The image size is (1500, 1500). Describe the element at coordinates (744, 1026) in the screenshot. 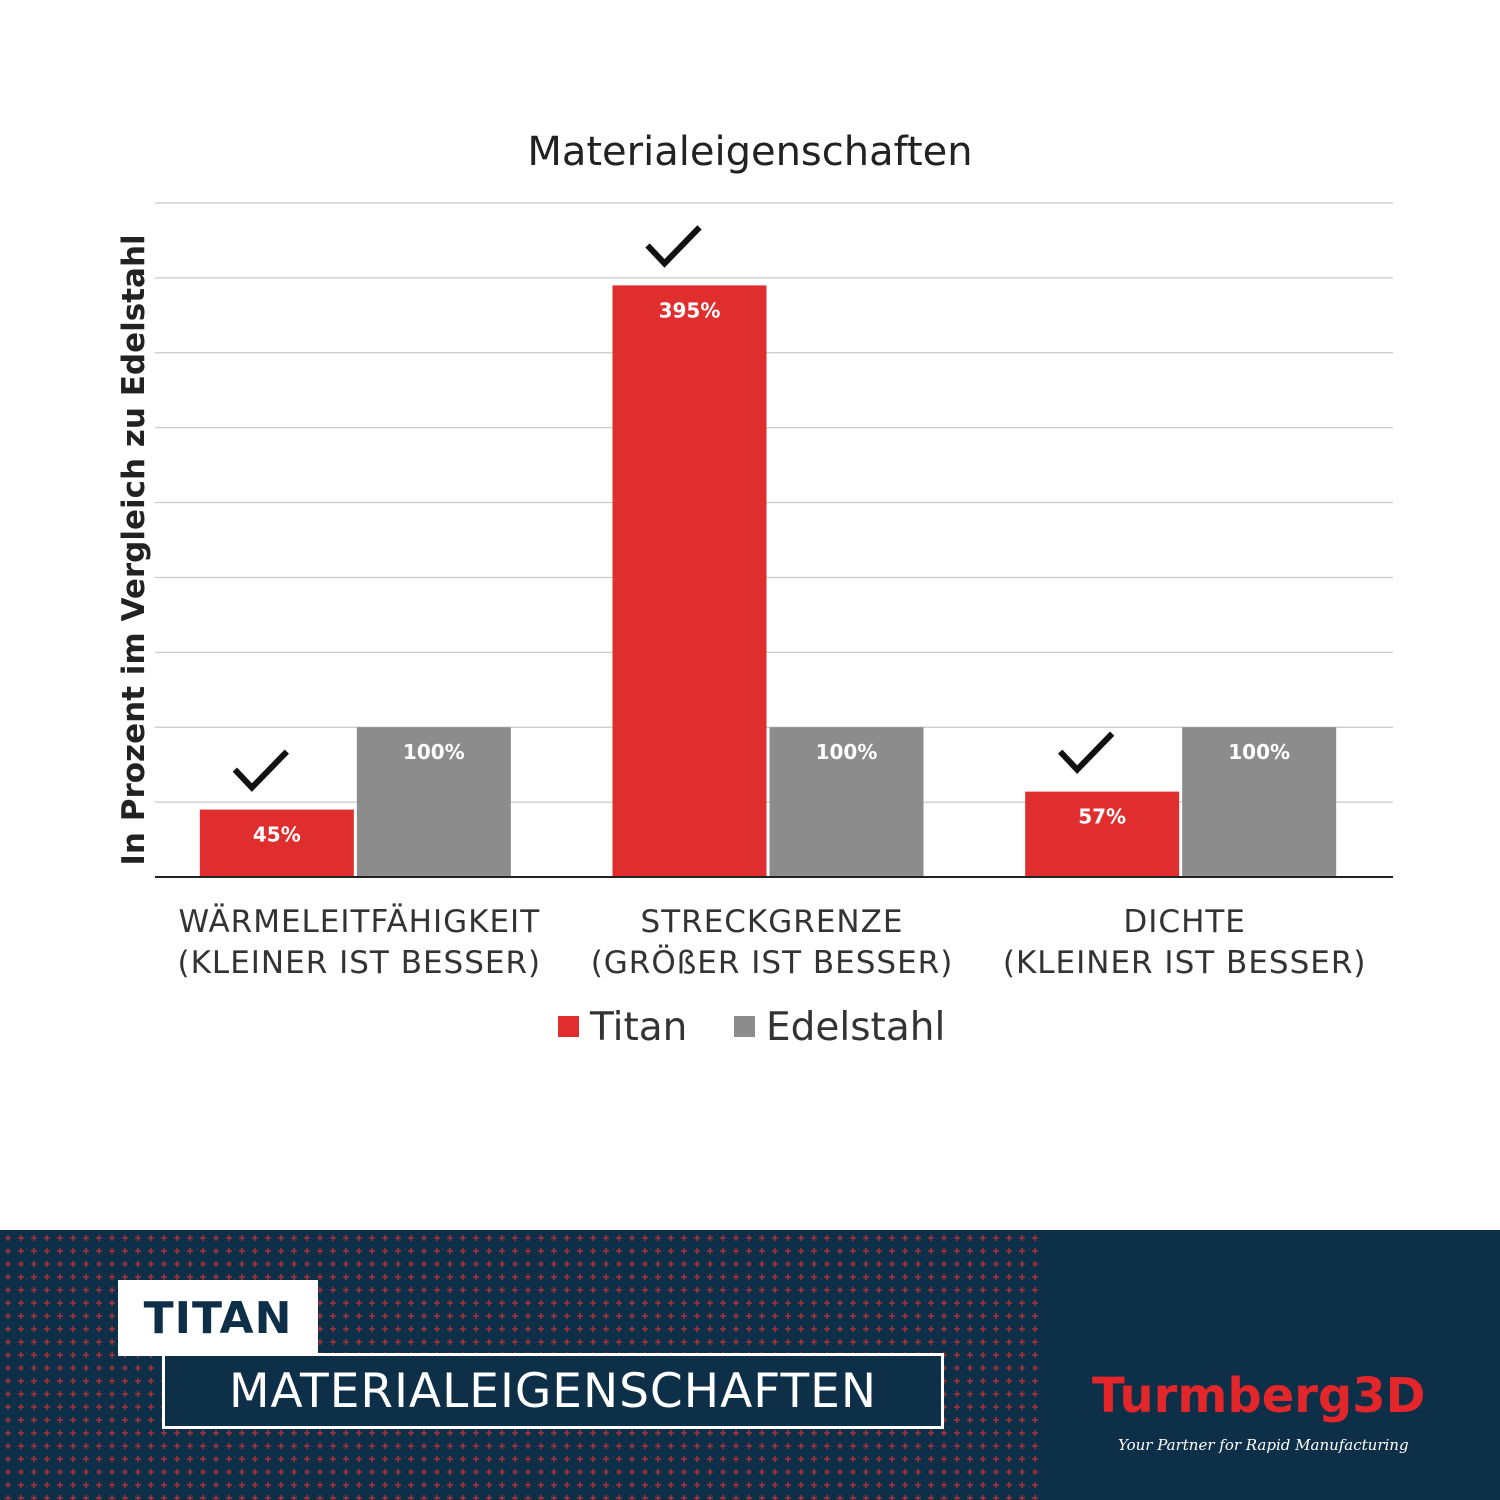

I see `legend-swatch-edelstahl` at that location.